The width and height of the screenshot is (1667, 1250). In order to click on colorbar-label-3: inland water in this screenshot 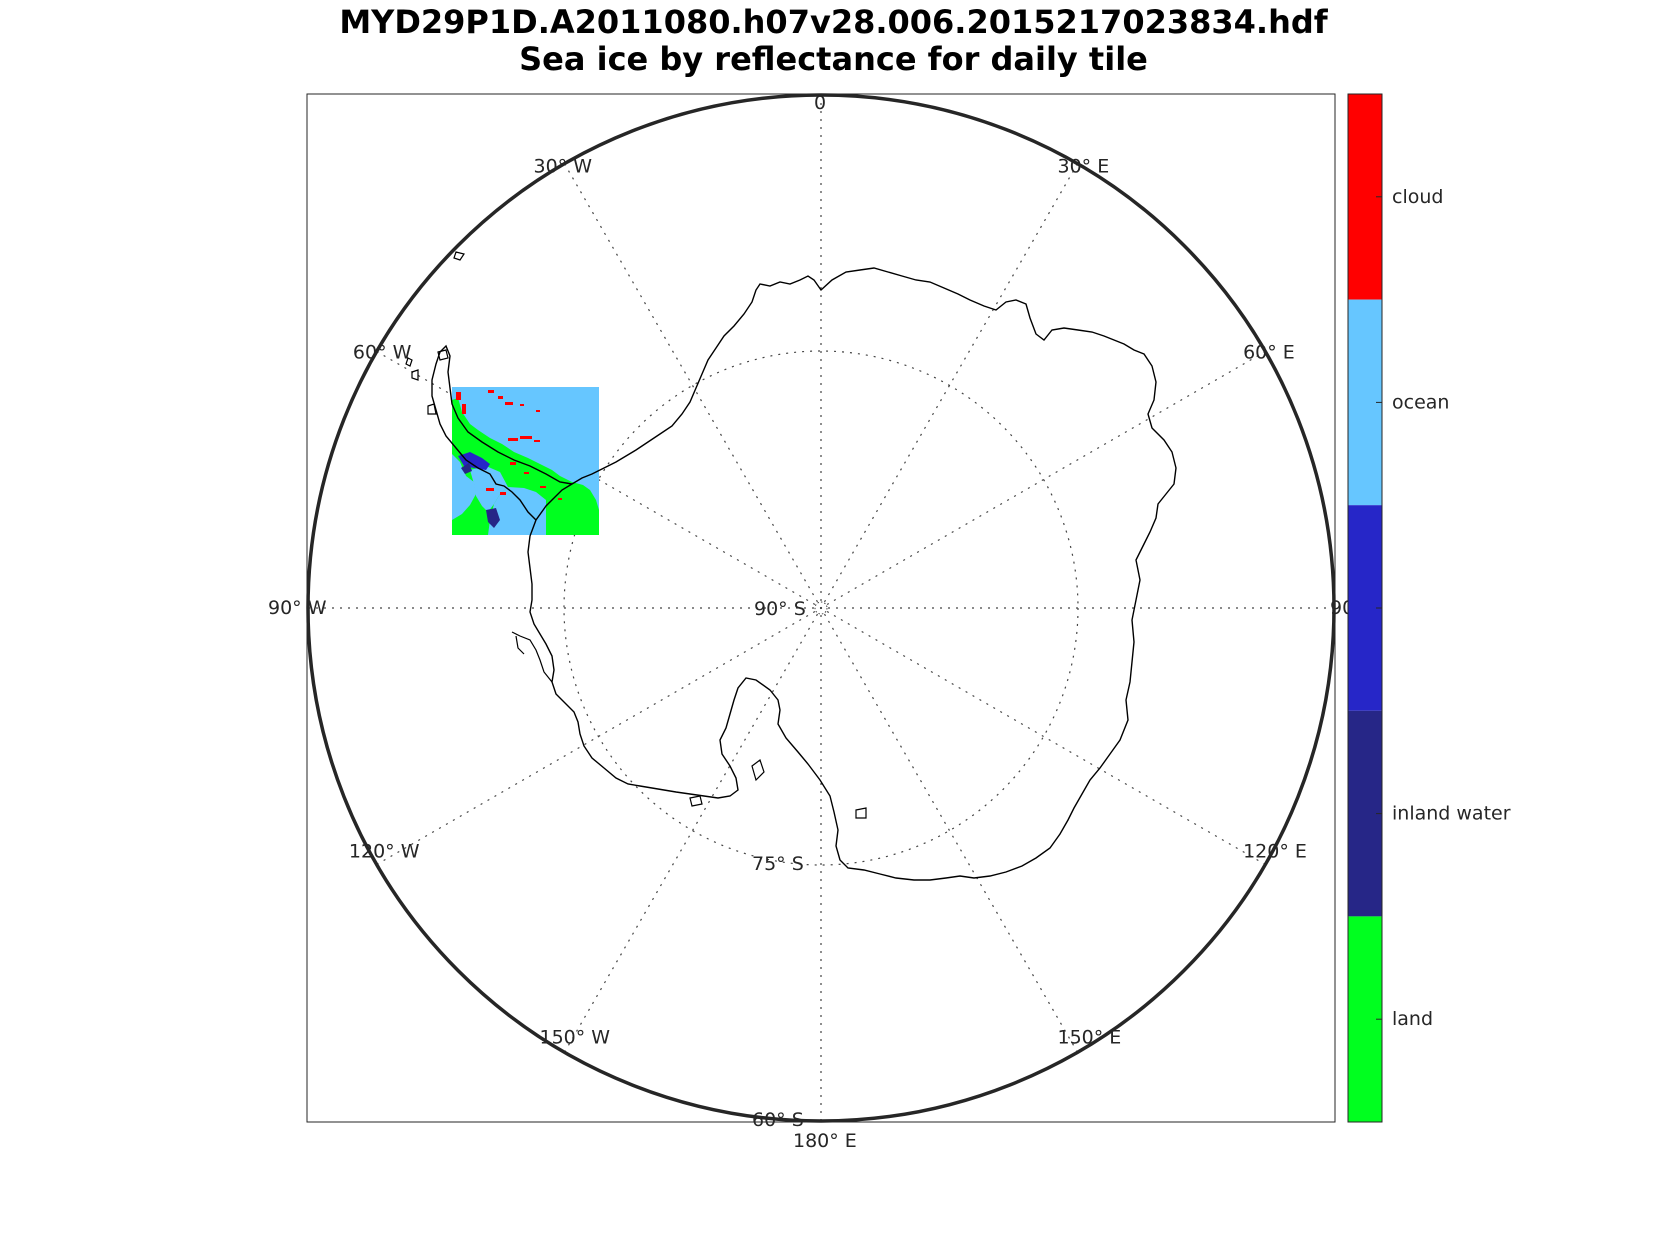, I will do `click(1451, 814)`.